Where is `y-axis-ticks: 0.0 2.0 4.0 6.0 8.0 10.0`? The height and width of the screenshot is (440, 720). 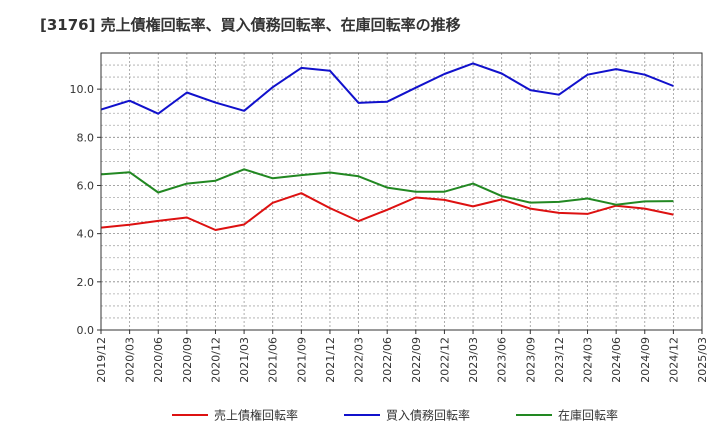 y-axis-ticks: 0.0 2.0 4.0 6.0 8.0 10.0 is located at coordinates (85, 210).